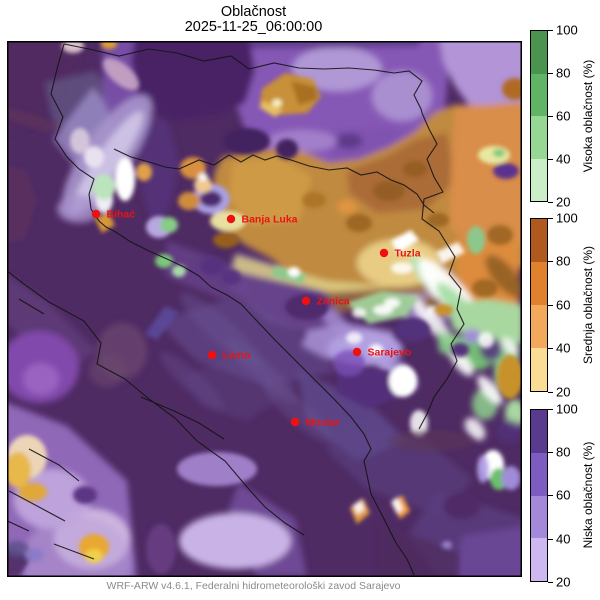 Image resolution: width=600 pixels, height=600 pixels. Describe the element at coordinates (390, 353) in the screenshot. I see `svg-text: Sarajevo` at that location.